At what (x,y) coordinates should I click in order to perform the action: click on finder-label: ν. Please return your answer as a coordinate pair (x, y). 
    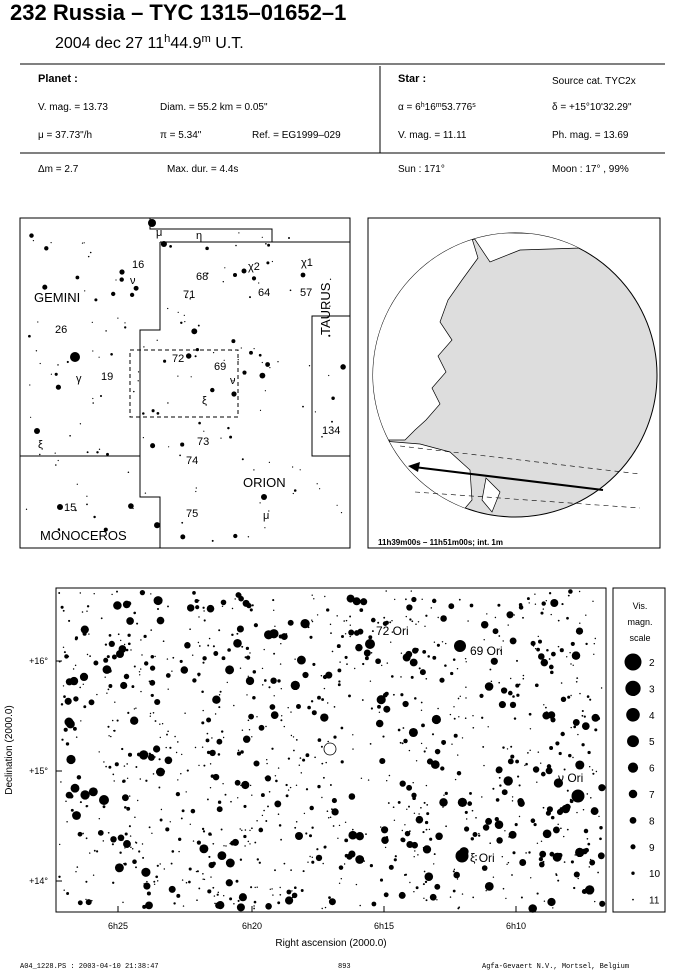
    Looking at the image, I should click on (233, 381).